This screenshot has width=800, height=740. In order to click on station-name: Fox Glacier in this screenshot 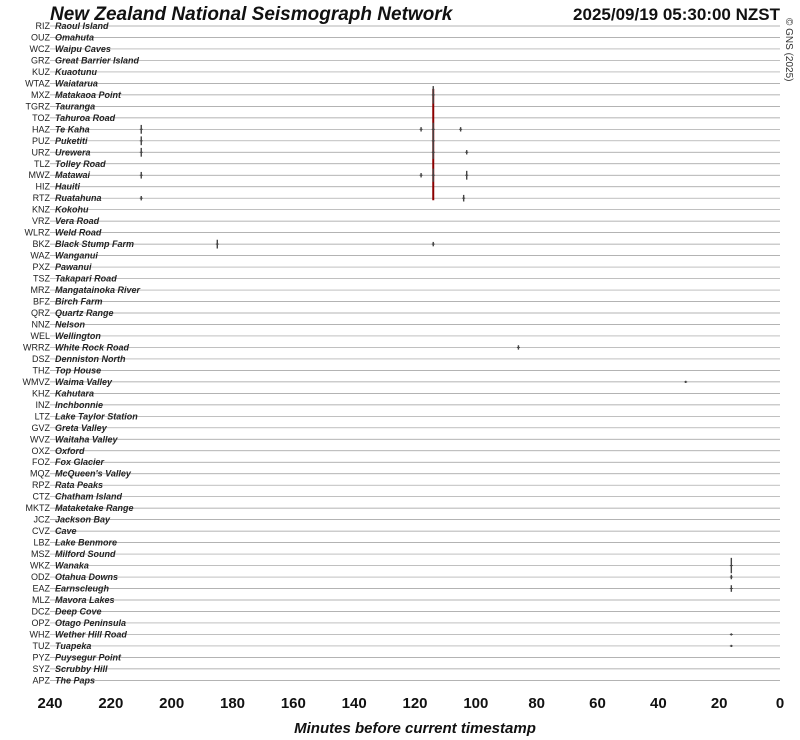, I will do `click(80, 462)`.